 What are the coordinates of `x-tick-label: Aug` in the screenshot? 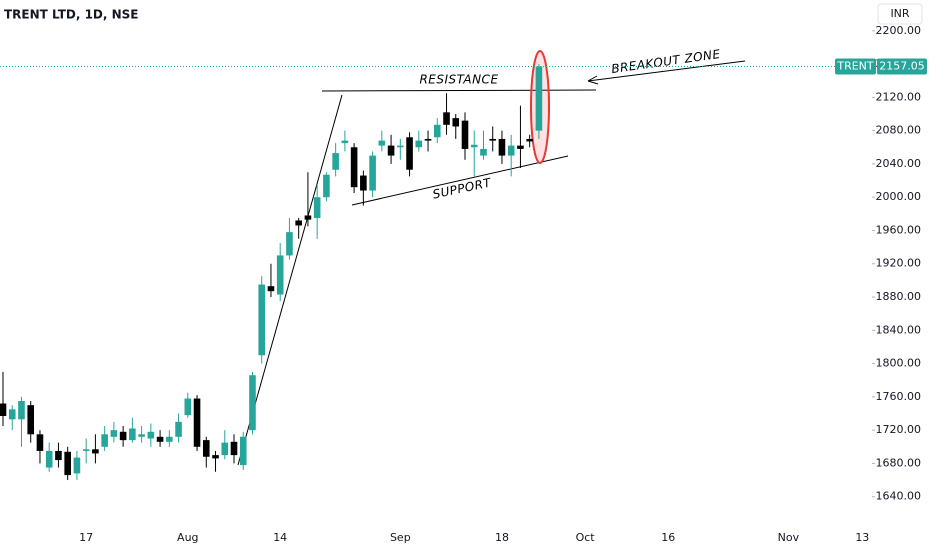 It's located at (187, 537).